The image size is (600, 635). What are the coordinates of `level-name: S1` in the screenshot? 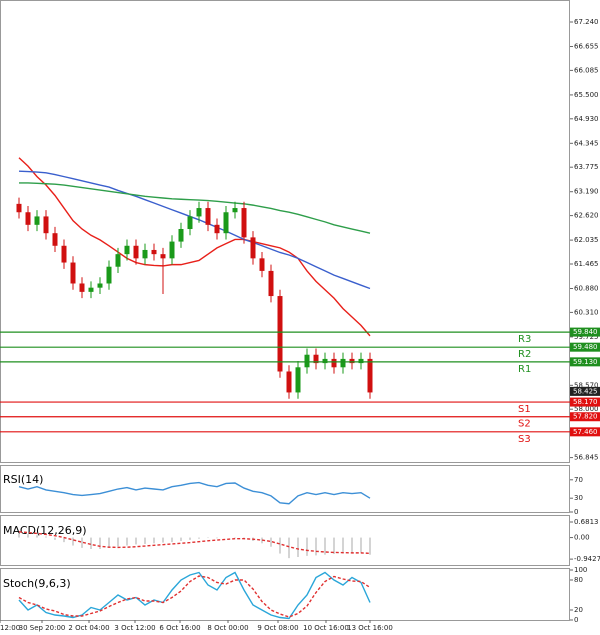 It's located at (524, 409).